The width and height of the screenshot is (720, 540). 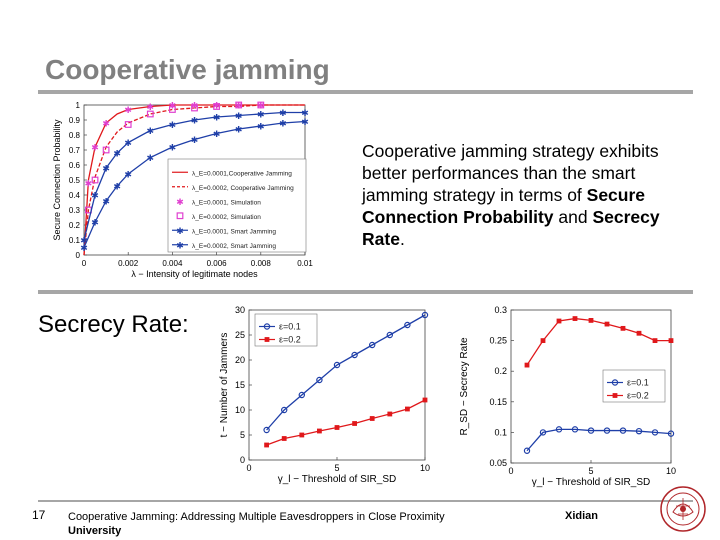 I want to click on x-tick-label: 0.004, so click(x=172, y=263).